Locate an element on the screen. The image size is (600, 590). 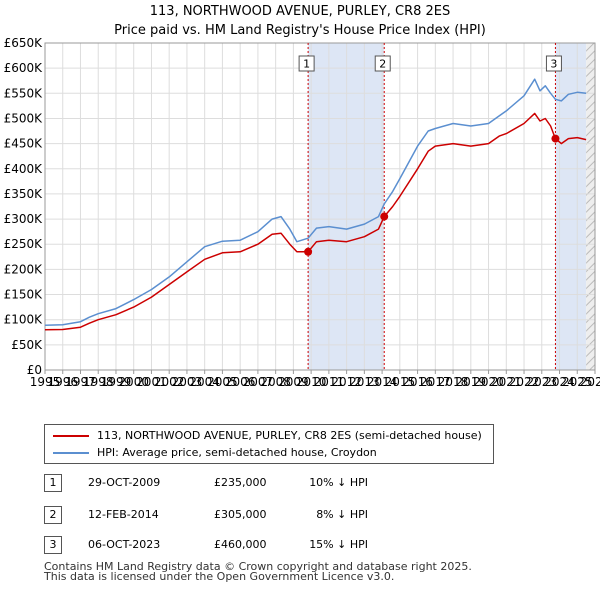
y-tick-label: £250K is located at coordinates (24, 244).